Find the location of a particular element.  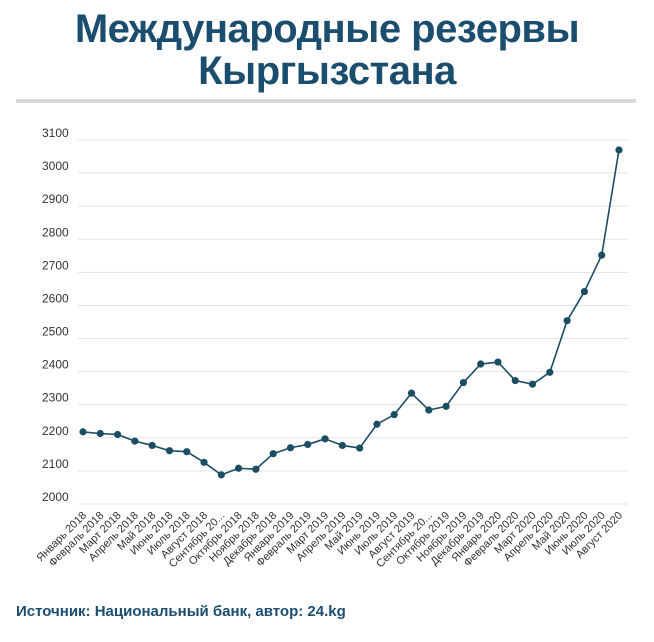

y-tick-label-10: 3000 is located at coordinates (55, 166).